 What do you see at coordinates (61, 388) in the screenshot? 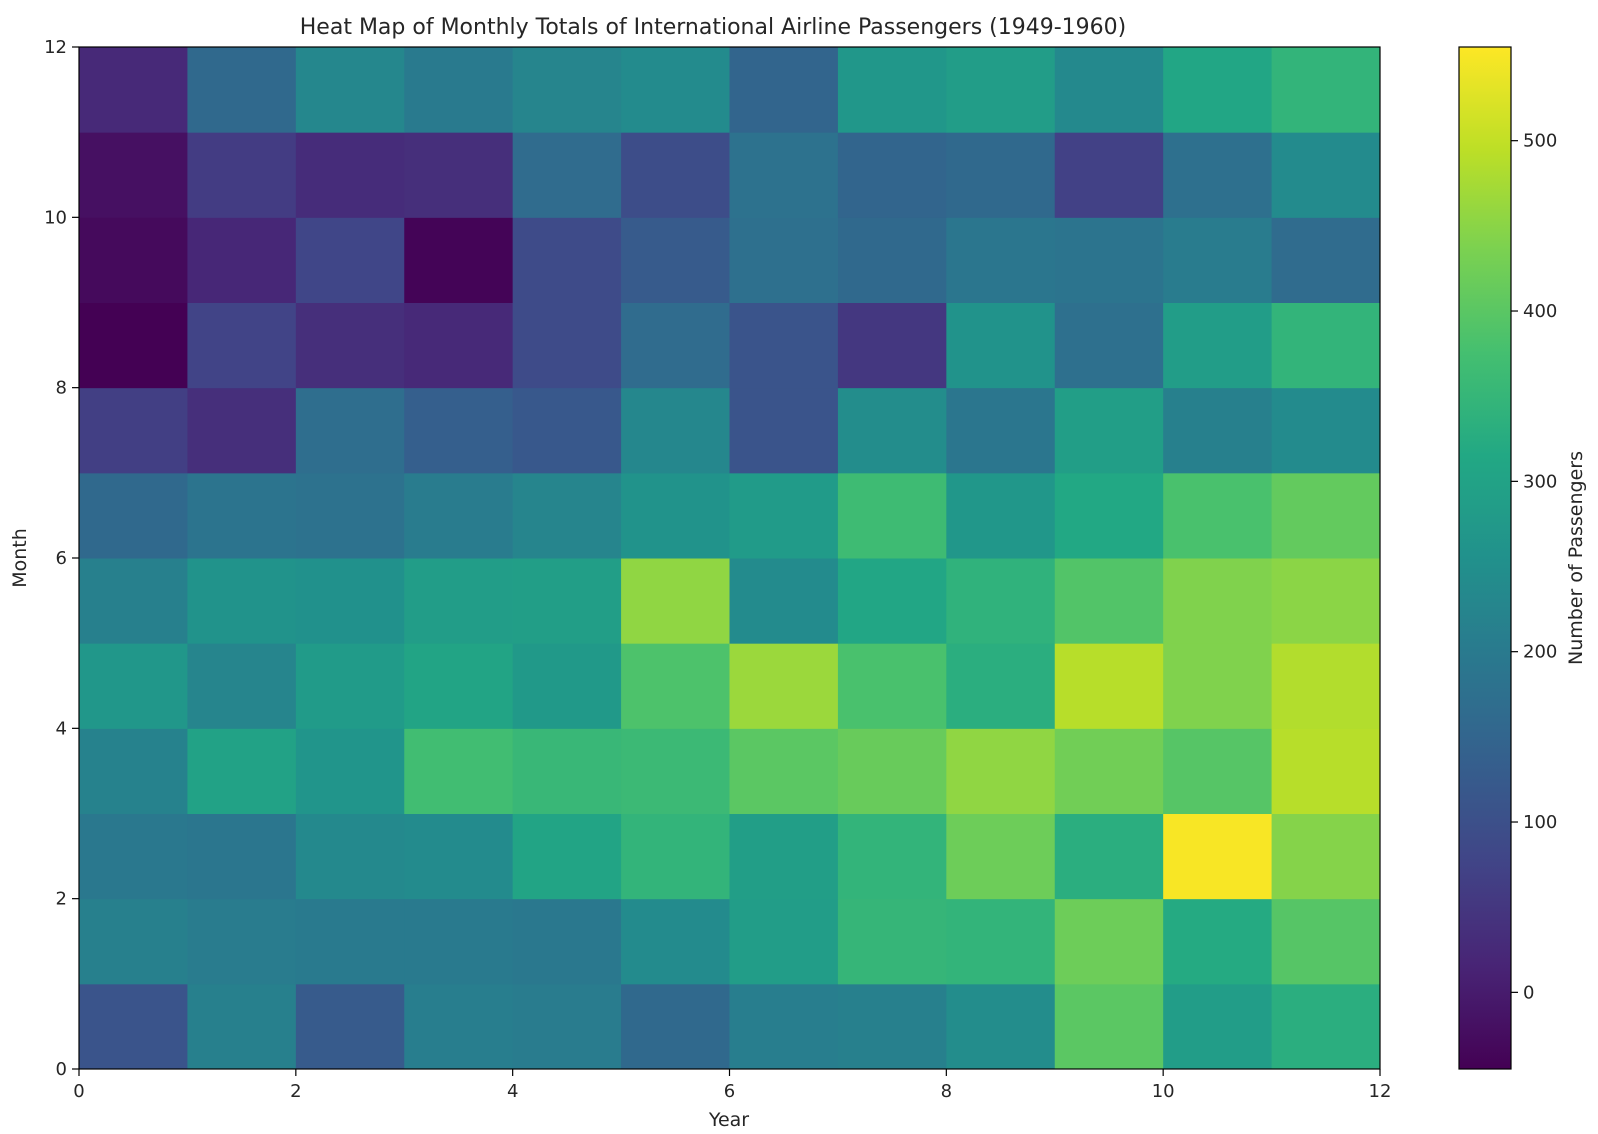
I see `y-tick-label: 8` at bounding box center [61, 388].